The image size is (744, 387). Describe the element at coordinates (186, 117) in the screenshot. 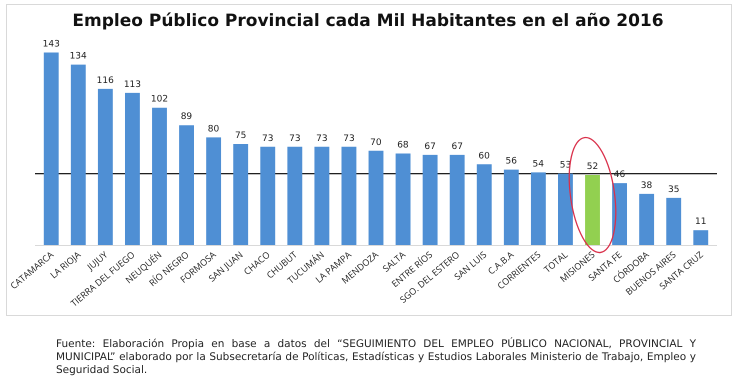

I see `data-label: 89` at that location.